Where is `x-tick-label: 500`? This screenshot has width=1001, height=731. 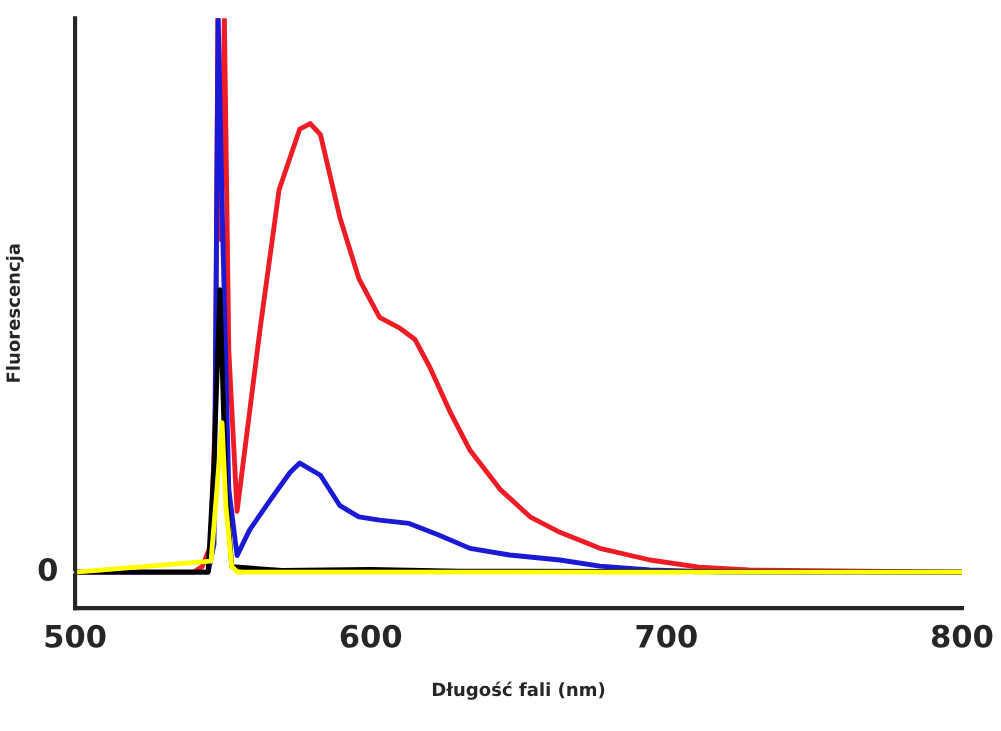 x-tick-label: 500 is located at coordinates (75, 636).